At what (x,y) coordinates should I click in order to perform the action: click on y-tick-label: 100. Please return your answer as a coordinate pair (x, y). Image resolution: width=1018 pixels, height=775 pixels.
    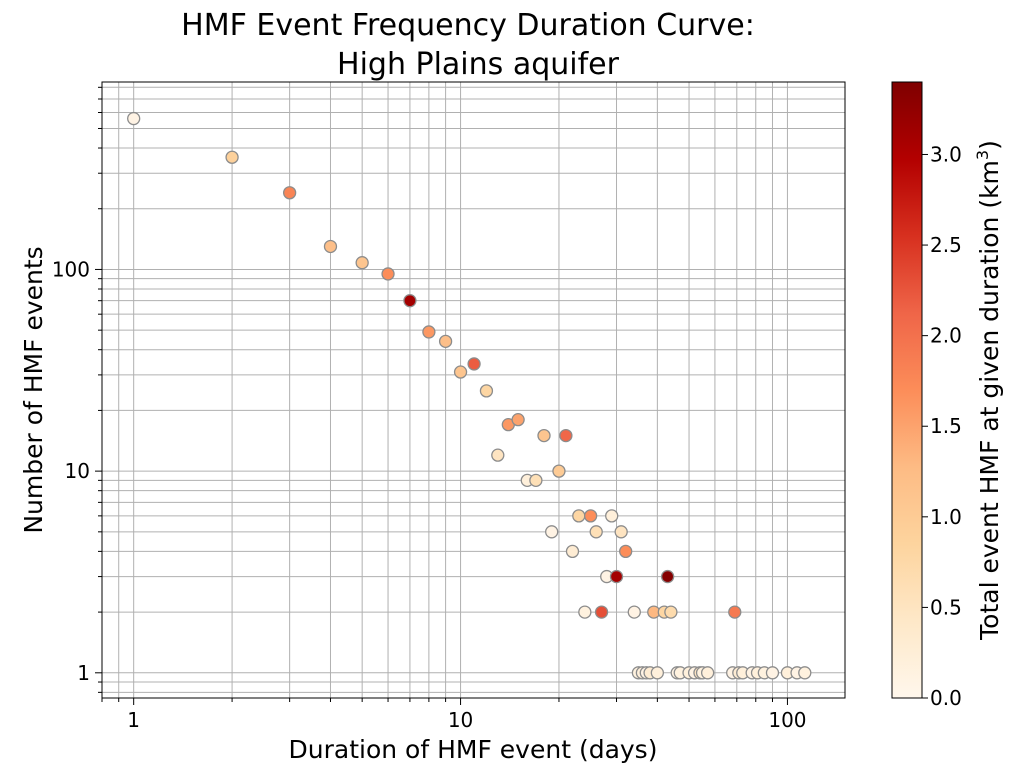
    Looking at the image, I should click on (71, 269).